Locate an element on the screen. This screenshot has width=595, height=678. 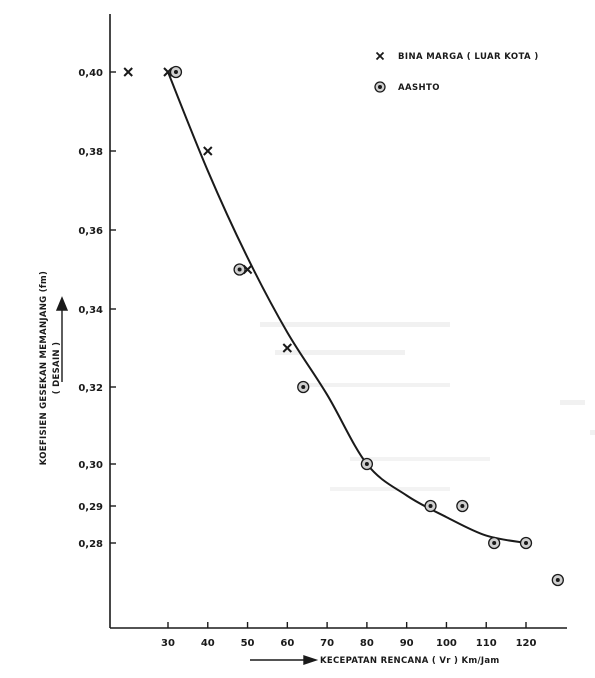
y-tick-label: 0,34 is located at coordinates (90, 310).